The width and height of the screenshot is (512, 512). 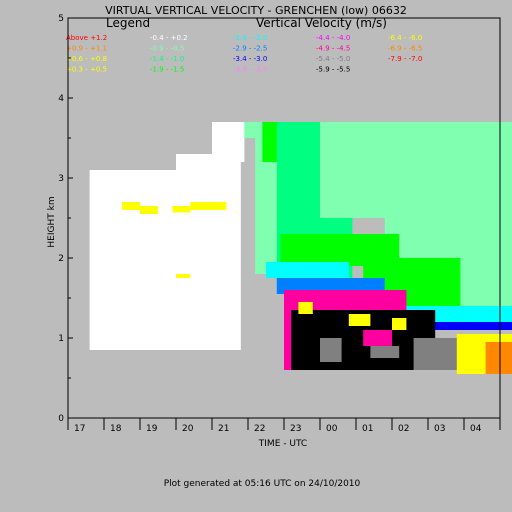 What do you see at coordinates (439, 429) in the screenshot?
I see `x-tick-label: 03` at bounding box center [439, 429].